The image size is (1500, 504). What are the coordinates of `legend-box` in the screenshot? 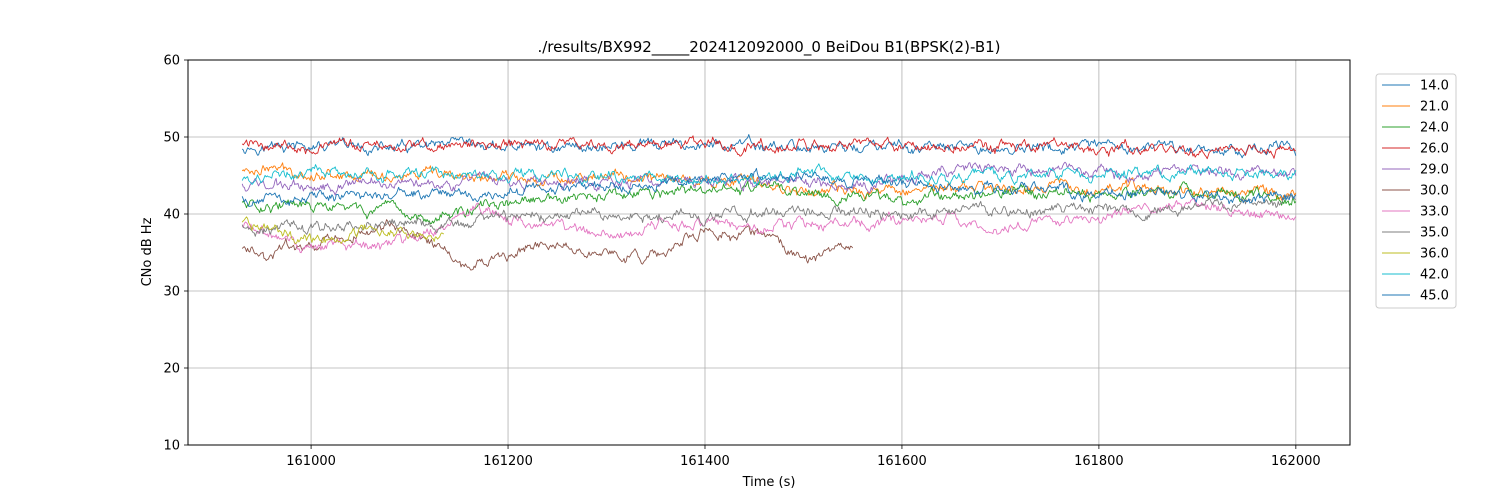 It's located at (1416, 191).